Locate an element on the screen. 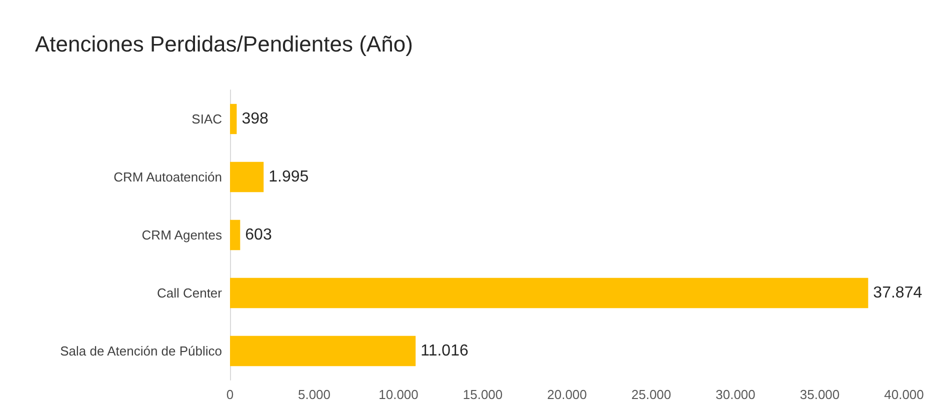 Image resolution: width=944 pixels, height=410 pixels. x-tick-label: 15.000 is located at coordinates (482, 394).